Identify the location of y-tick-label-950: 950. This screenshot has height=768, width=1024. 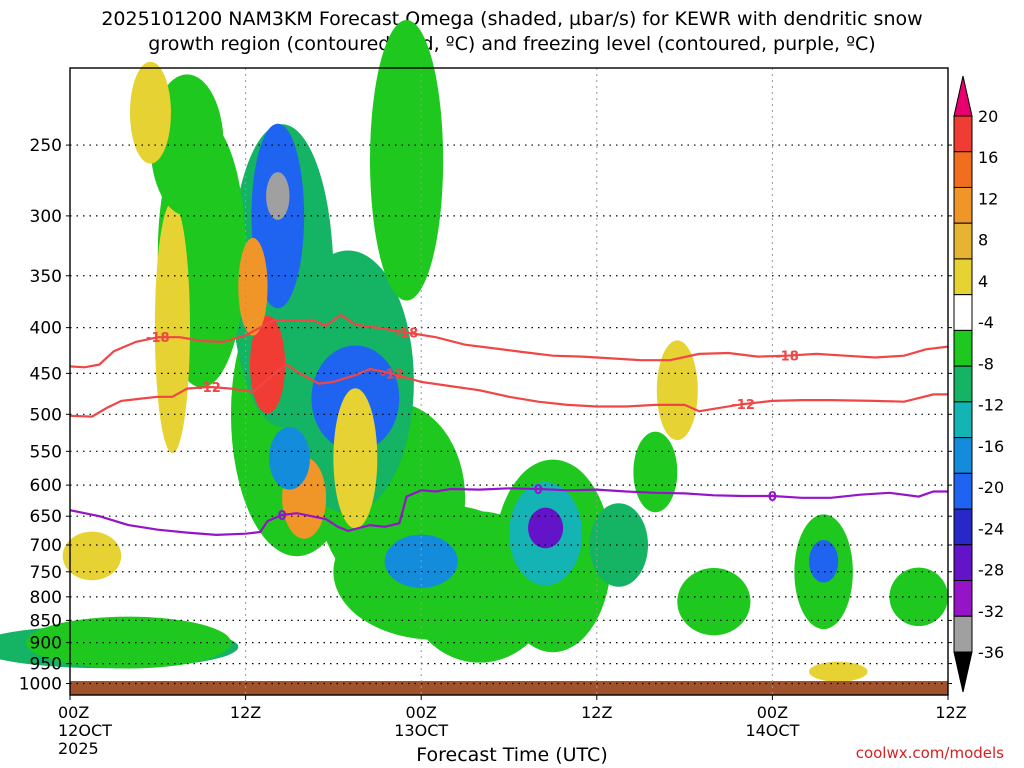
(46, 665).